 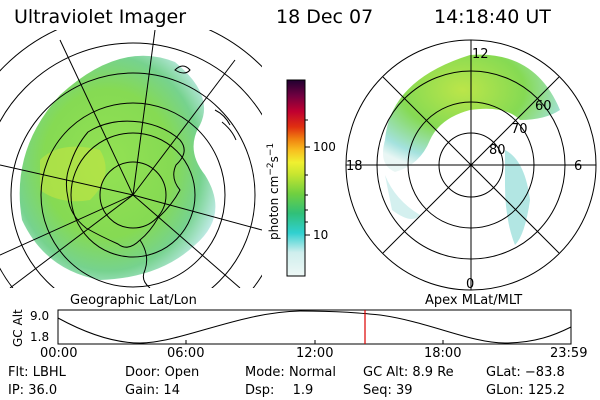 I want to click on glat-label: GLat:, so click(x=503, y=372).